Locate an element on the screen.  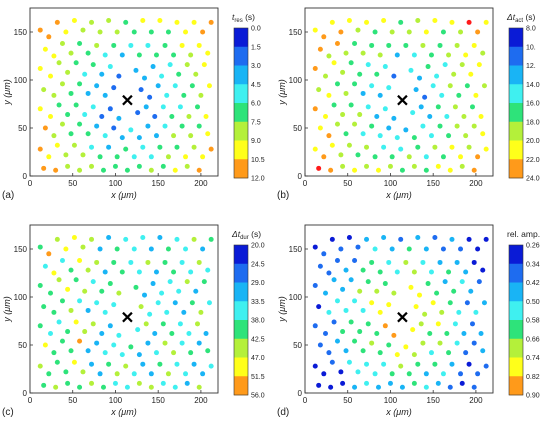
colorbar-tick-label: 8.0 is located at coordinates (531, 29).